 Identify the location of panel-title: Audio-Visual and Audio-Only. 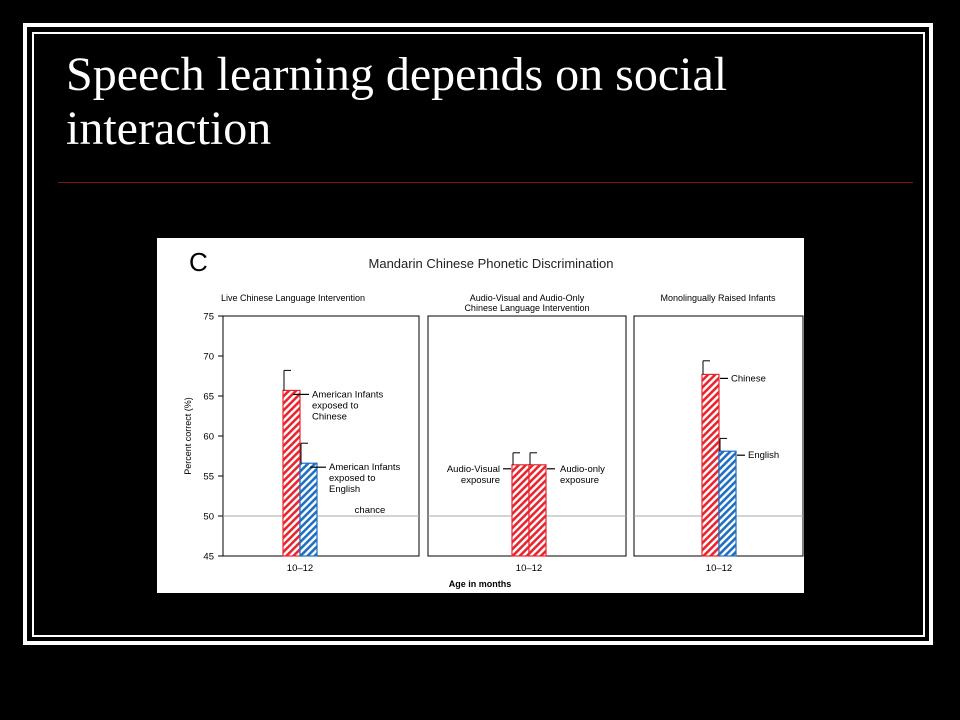
(527, 298).